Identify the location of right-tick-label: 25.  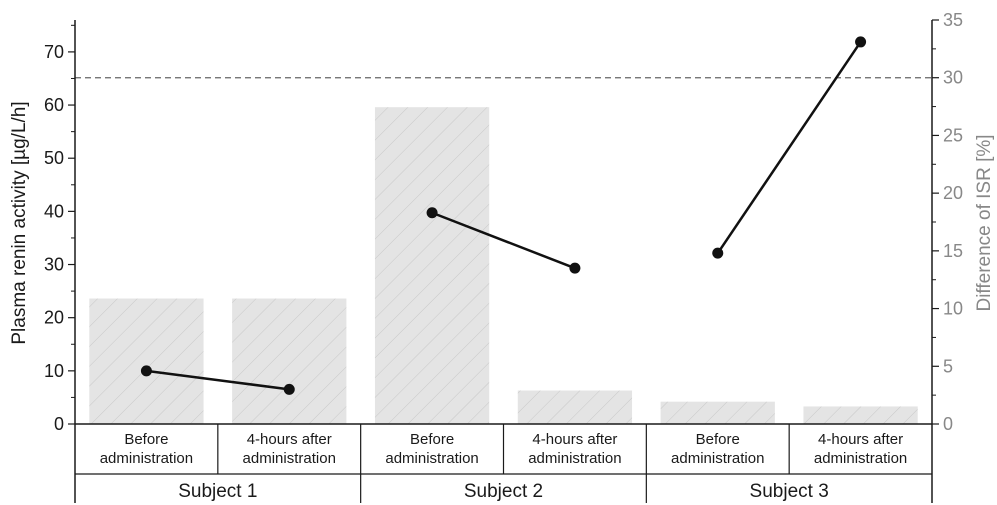
(953, 135).